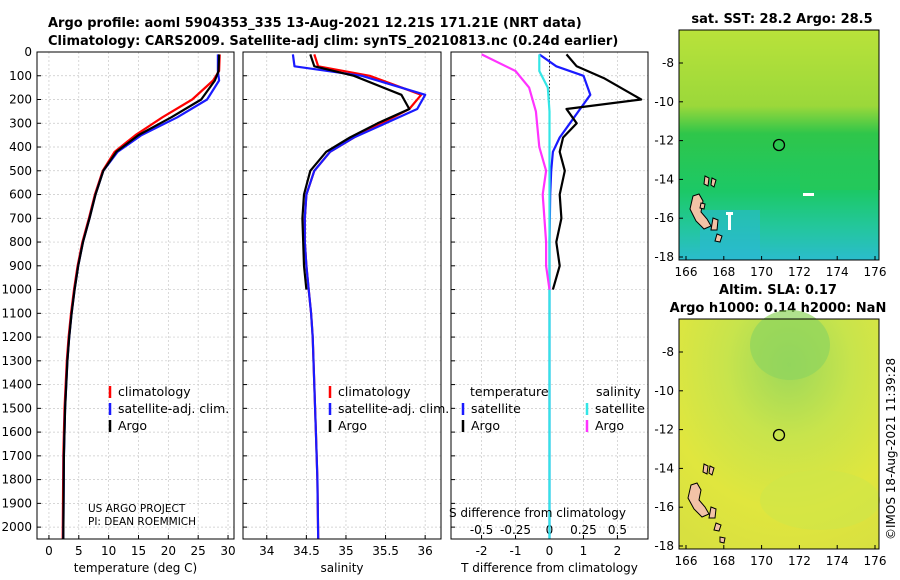 This screenshot has width=900, height=580. I want to click on x-tick-label: 30, so click(227, 551).